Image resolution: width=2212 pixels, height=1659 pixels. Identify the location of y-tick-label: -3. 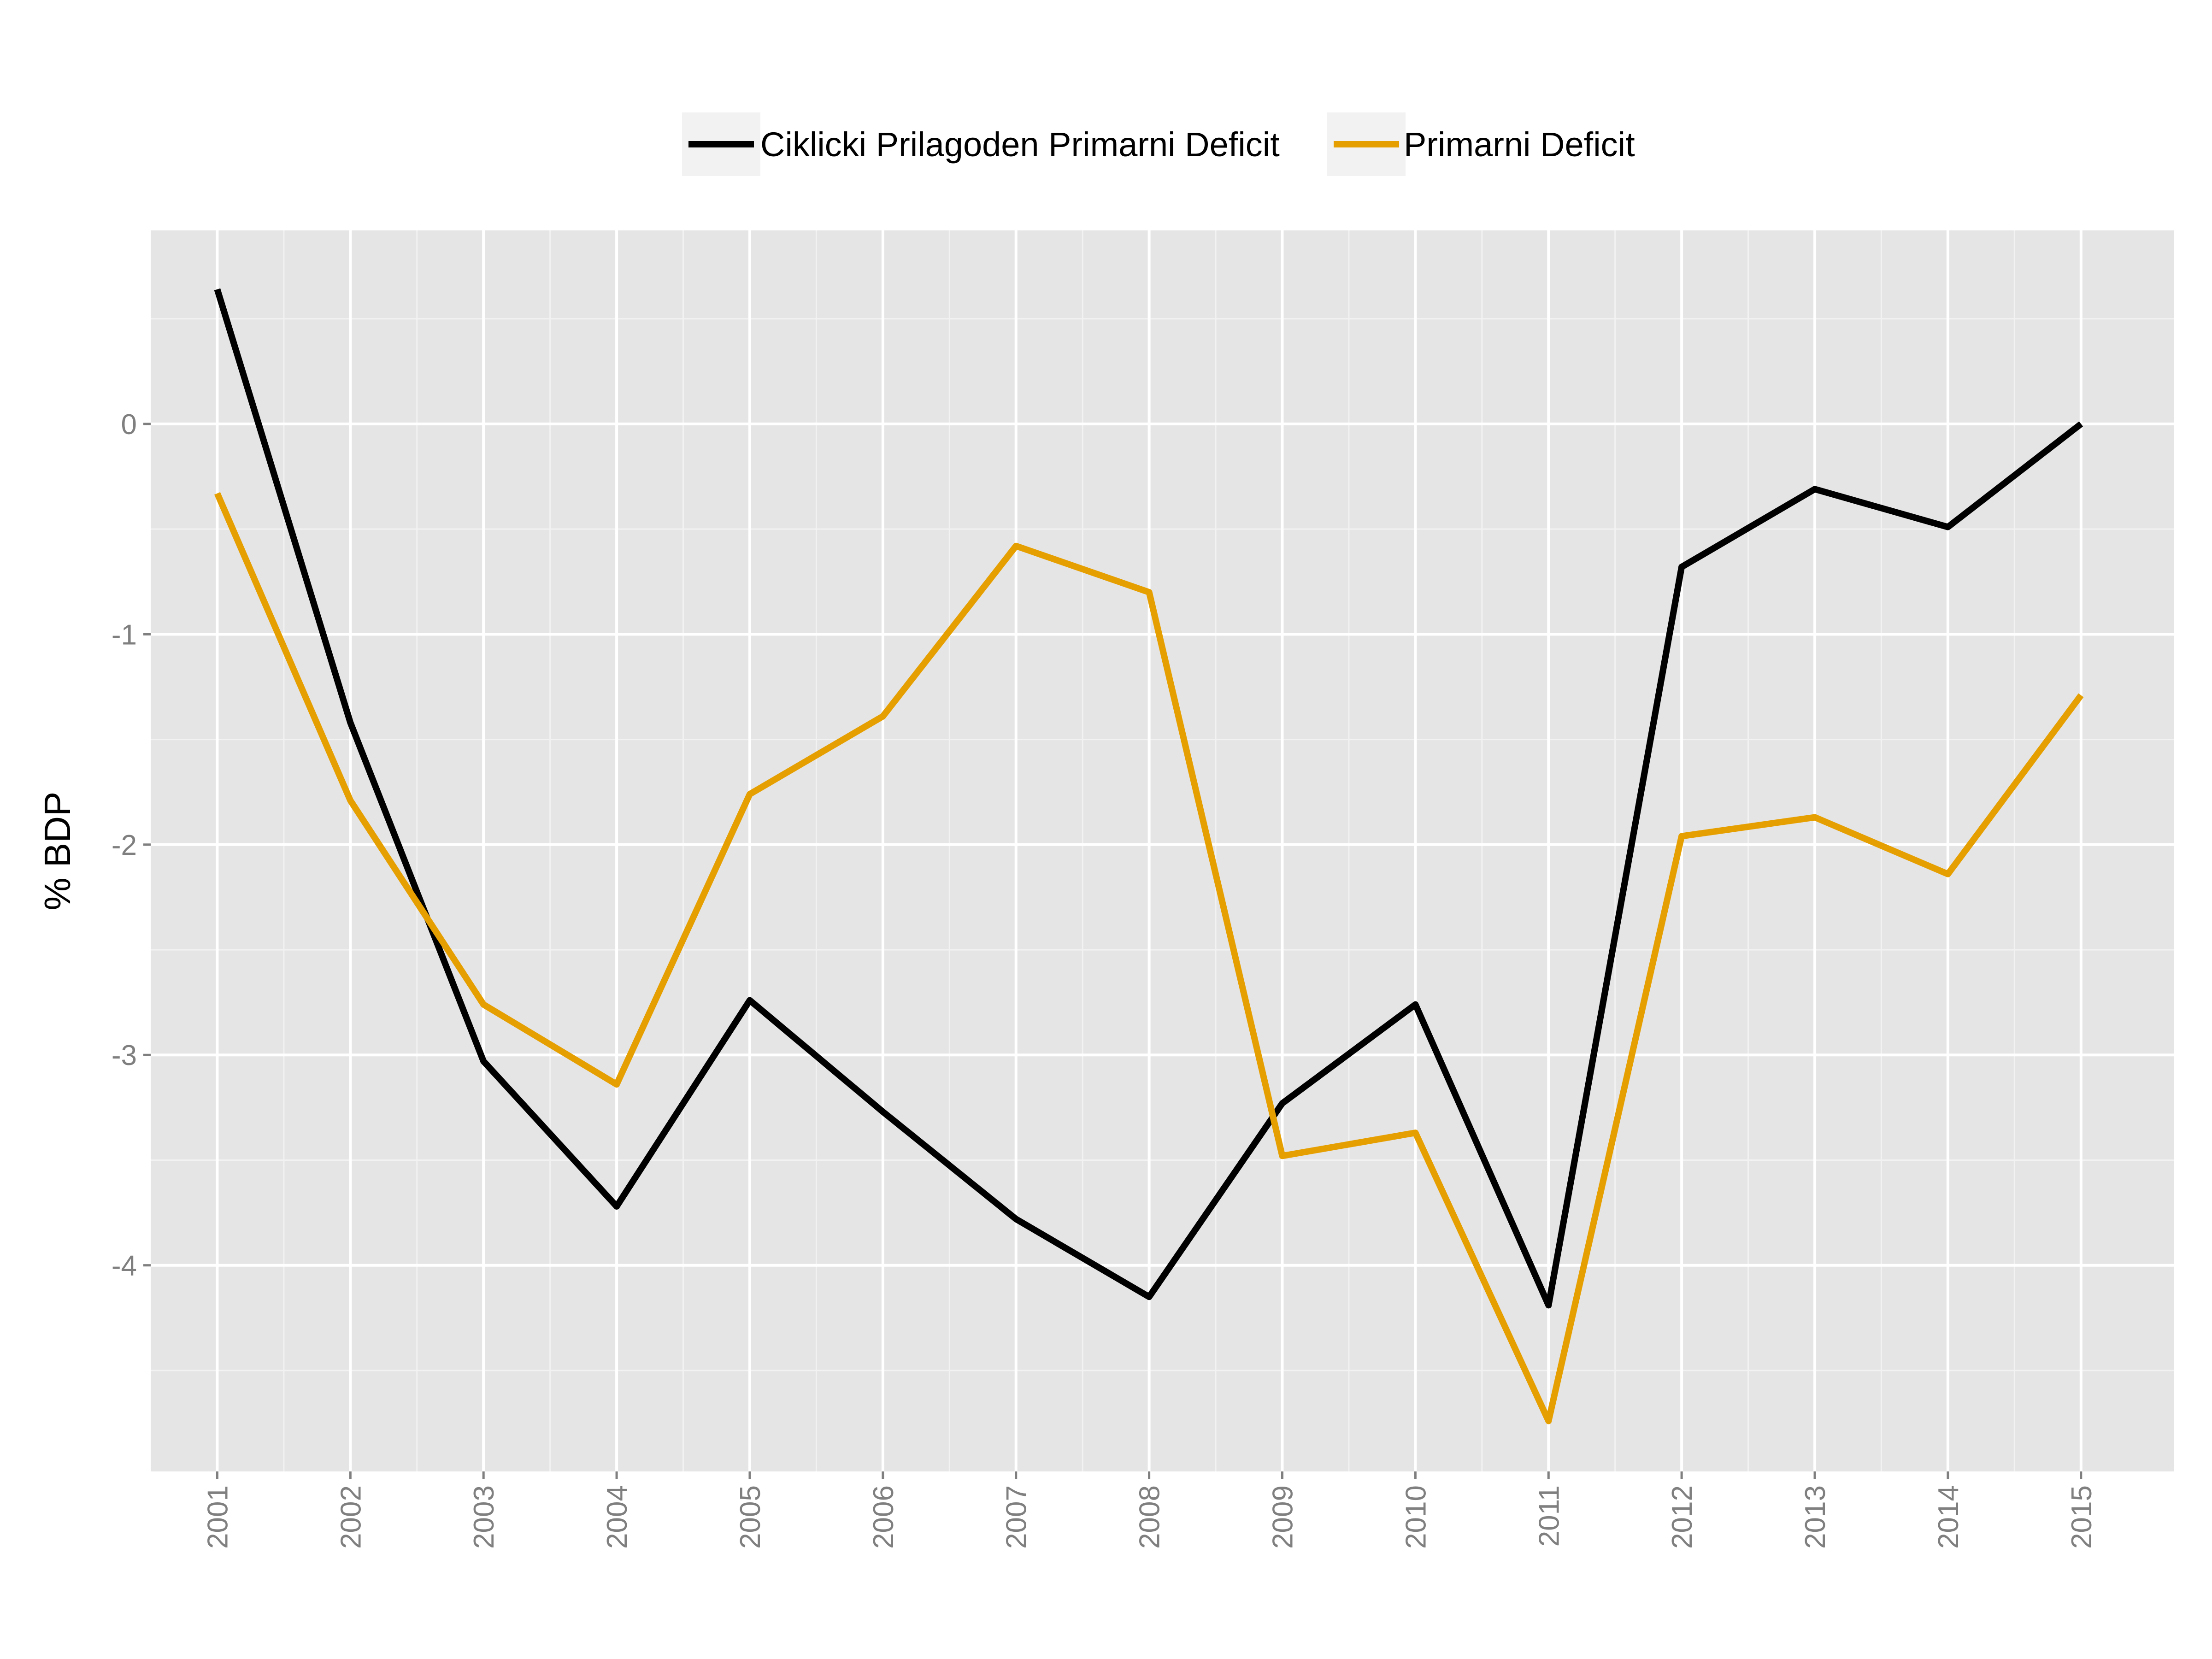
(124, 1055).